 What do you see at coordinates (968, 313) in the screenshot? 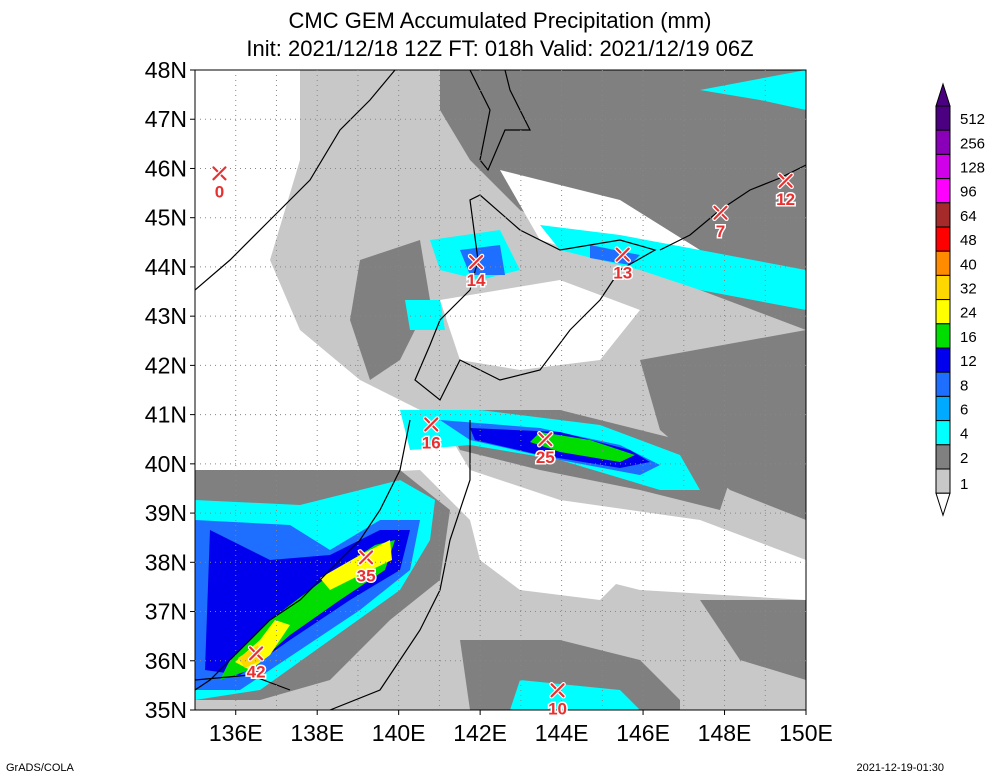
I see `legend-label: 24` at bounding box center [968, 313].